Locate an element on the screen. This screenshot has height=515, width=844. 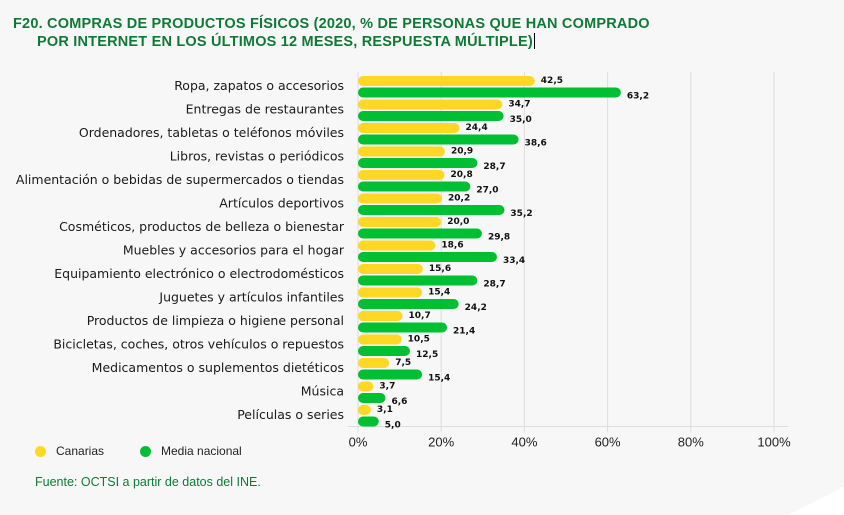
x-tick-label: 0% is located at coordinates (358, 442).